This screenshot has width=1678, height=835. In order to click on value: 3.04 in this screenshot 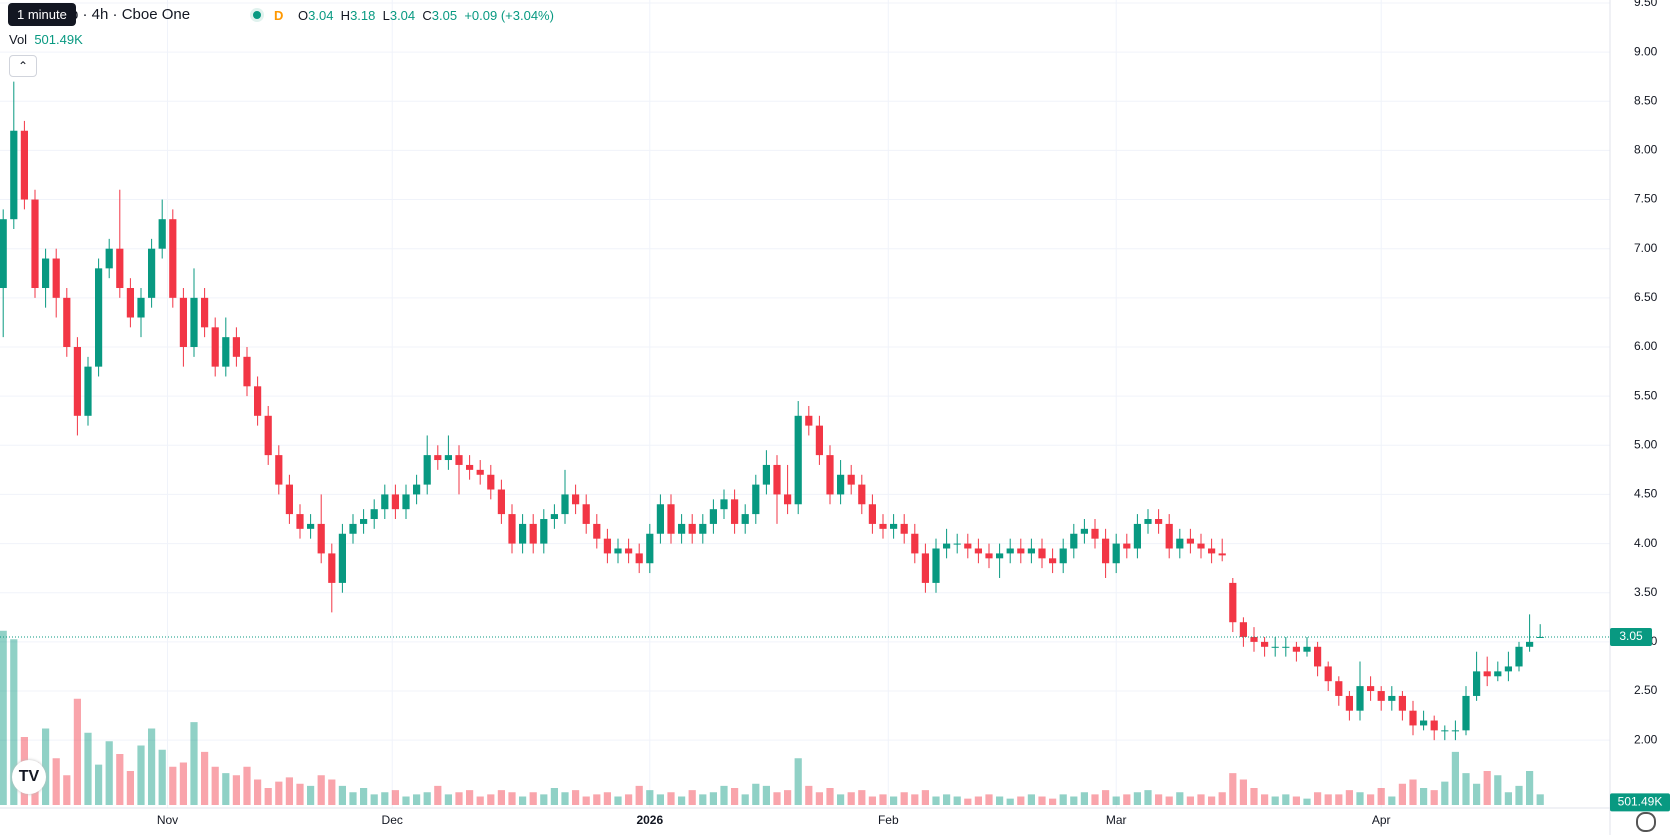, I will do `click(402, 15)`.